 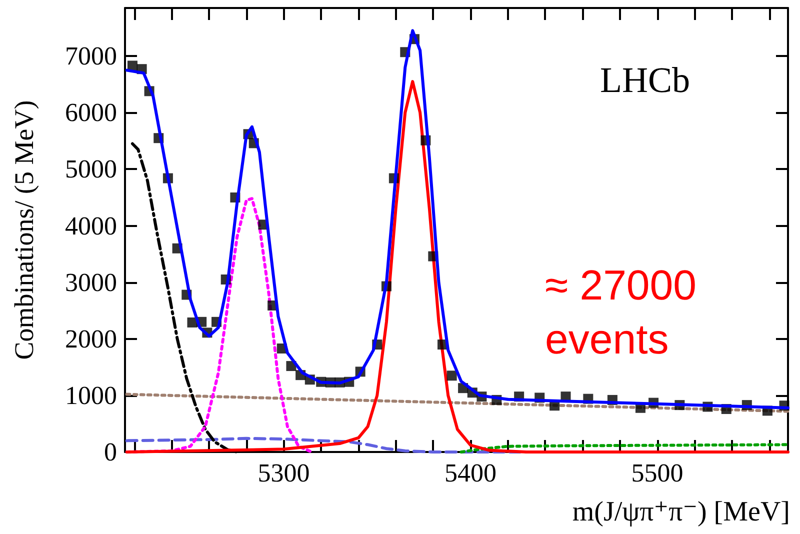 I want to click on y-tick-label: 5000, so click(x=91, y=169).